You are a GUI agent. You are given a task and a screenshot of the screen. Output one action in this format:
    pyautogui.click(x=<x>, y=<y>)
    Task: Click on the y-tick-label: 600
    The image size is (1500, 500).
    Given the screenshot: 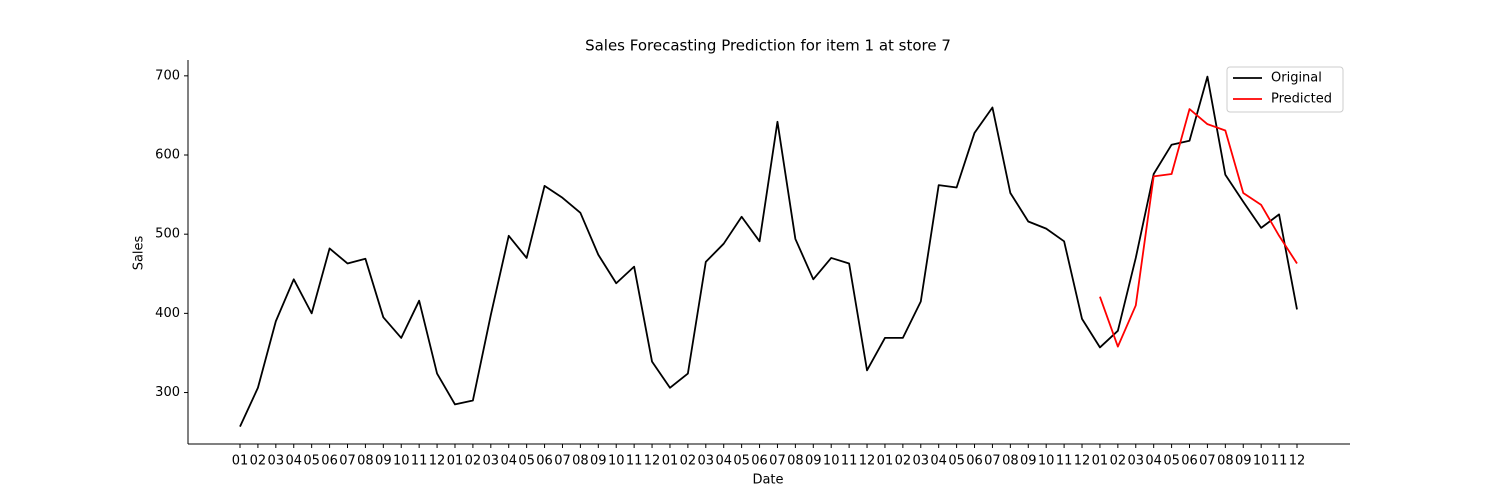 What is the action you would take?
    pyautogui.click(x=167, y=155)
    